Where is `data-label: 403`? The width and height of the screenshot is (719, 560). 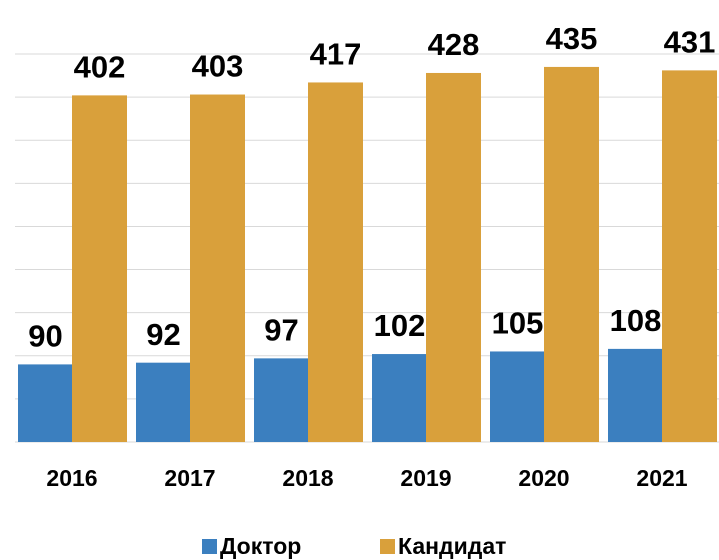 data-label: 403 is located at coordinates (218, 66).